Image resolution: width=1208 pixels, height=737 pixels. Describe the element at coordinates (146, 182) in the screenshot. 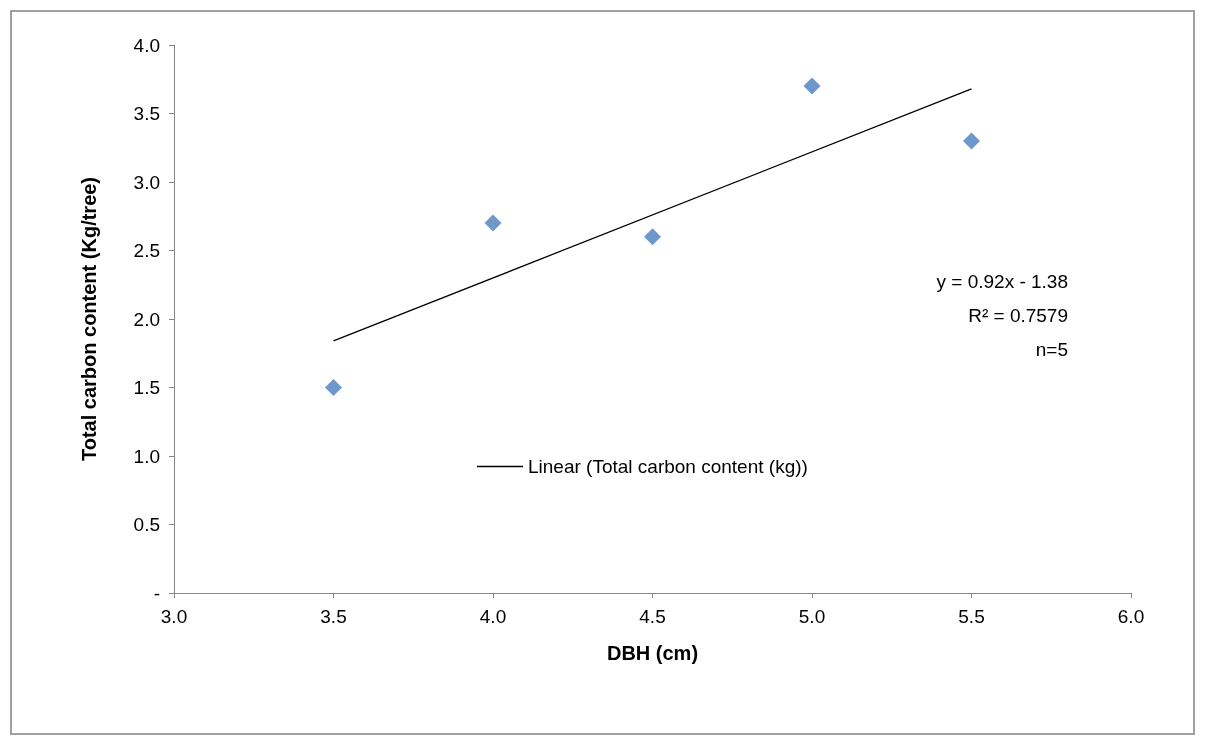

I see `y-tick-label: 3.0` at that location.